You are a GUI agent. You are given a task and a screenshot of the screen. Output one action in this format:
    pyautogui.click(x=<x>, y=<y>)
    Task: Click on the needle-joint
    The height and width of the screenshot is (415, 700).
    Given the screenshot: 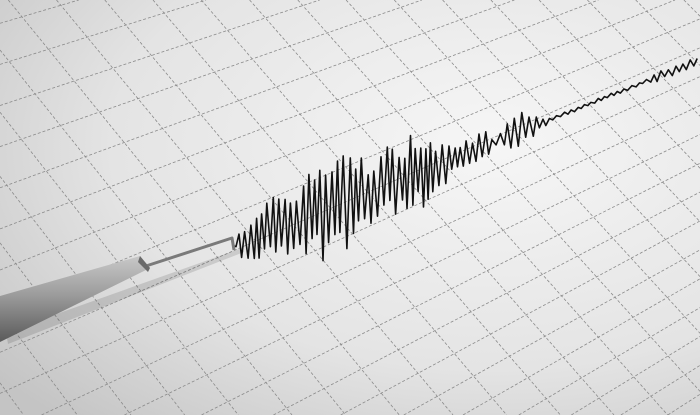 What is the action you would take?
    pyautogui.click(x=144, y=264)
    